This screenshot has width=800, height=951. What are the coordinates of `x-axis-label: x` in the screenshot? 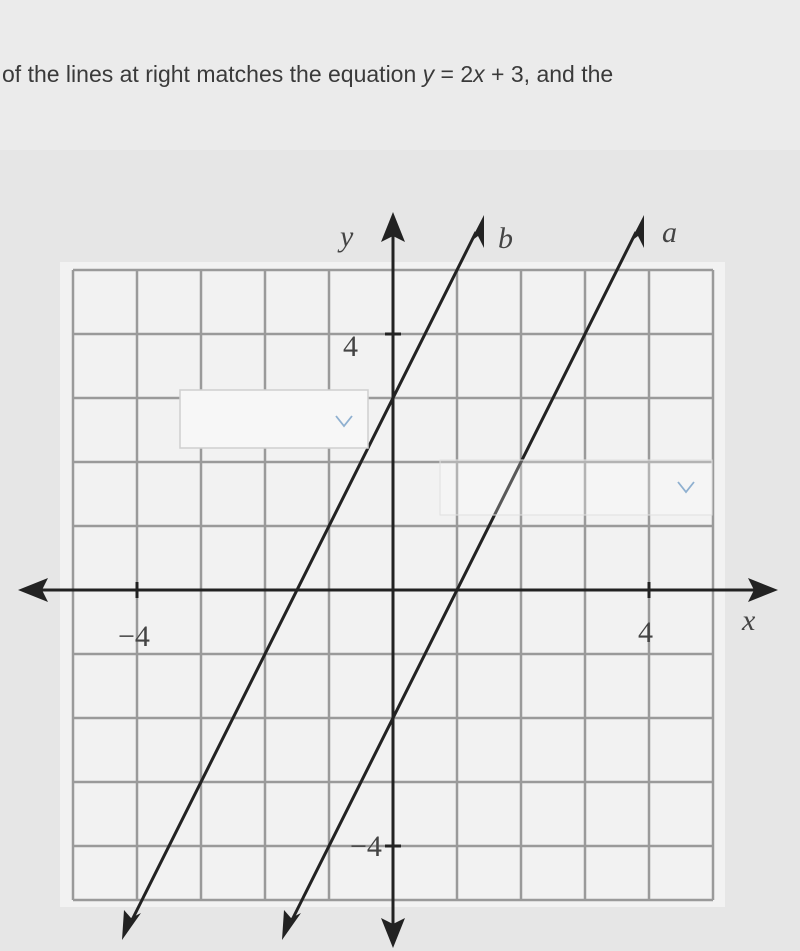 It's located at (748, 620).